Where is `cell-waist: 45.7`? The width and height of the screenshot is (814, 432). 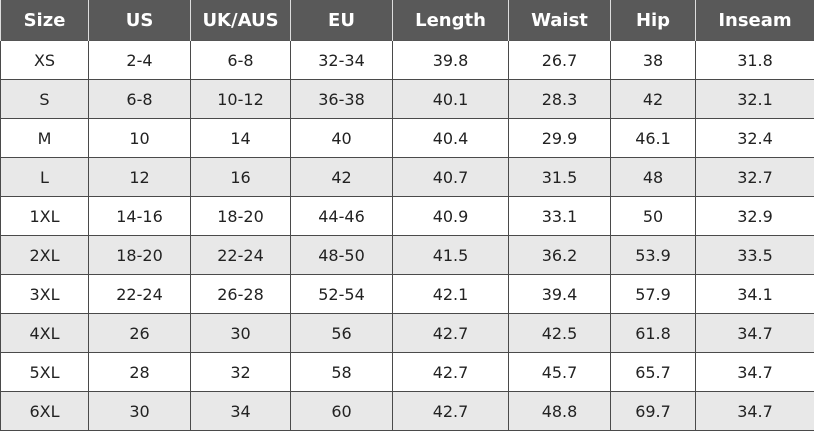 cell-waist: 45.7 is located at coordinates (559, 372).